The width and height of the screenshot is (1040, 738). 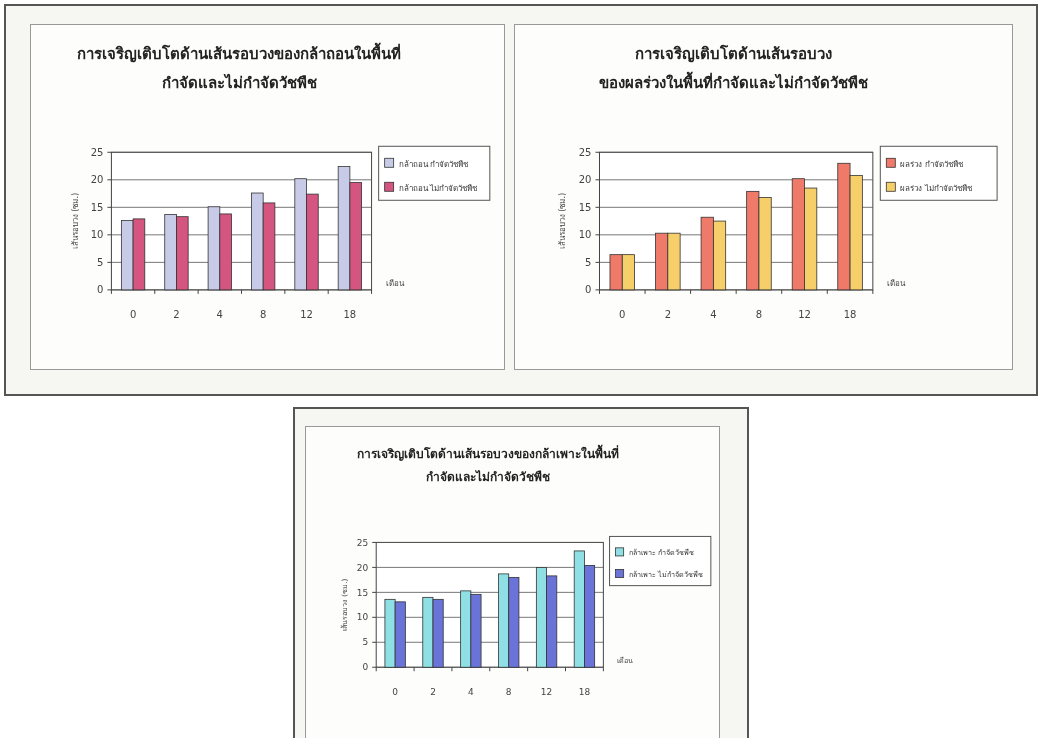 What do you see at coordinates (434, 164) in the screenshot?
I see `legend-label: กล้าถอน กำจัดวัชพืช` at bounding box center [434, 164].